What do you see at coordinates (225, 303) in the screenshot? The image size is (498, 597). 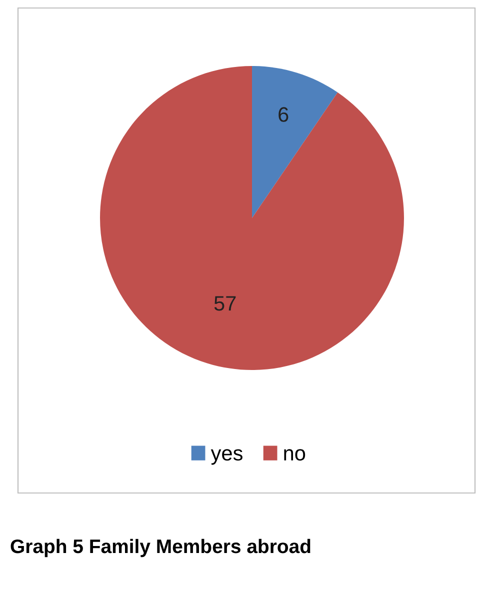 I see `data-label: 57` at bounding box center [225, 303].